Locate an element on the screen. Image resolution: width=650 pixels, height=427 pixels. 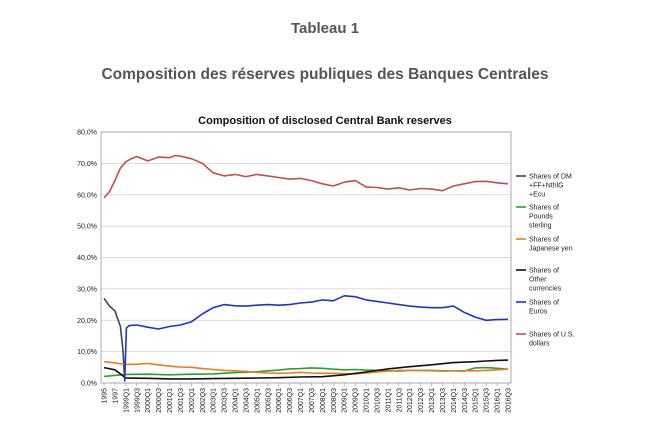
x-tick-label: 2011Q3 is located at coordinates (399, 400).